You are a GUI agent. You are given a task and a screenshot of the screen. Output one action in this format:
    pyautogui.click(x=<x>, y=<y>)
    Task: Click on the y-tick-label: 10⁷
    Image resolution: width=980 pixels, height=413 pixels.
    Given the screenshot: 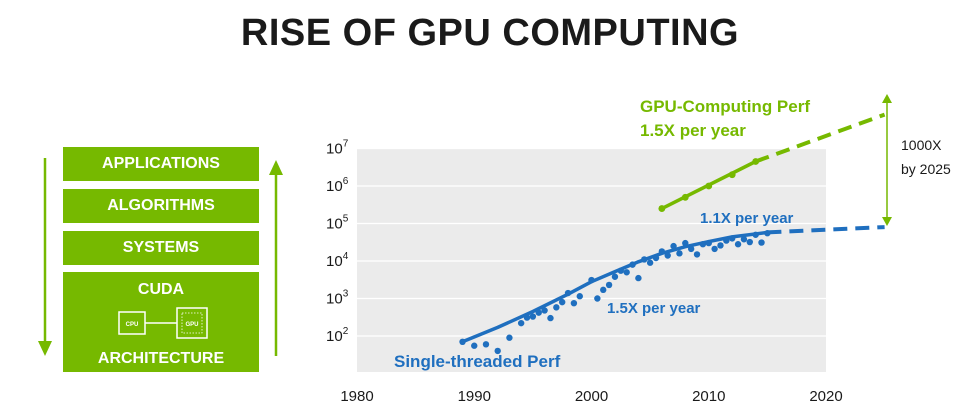 What is the action you would take?
    pyautogui.click(x=337, y=148)
    